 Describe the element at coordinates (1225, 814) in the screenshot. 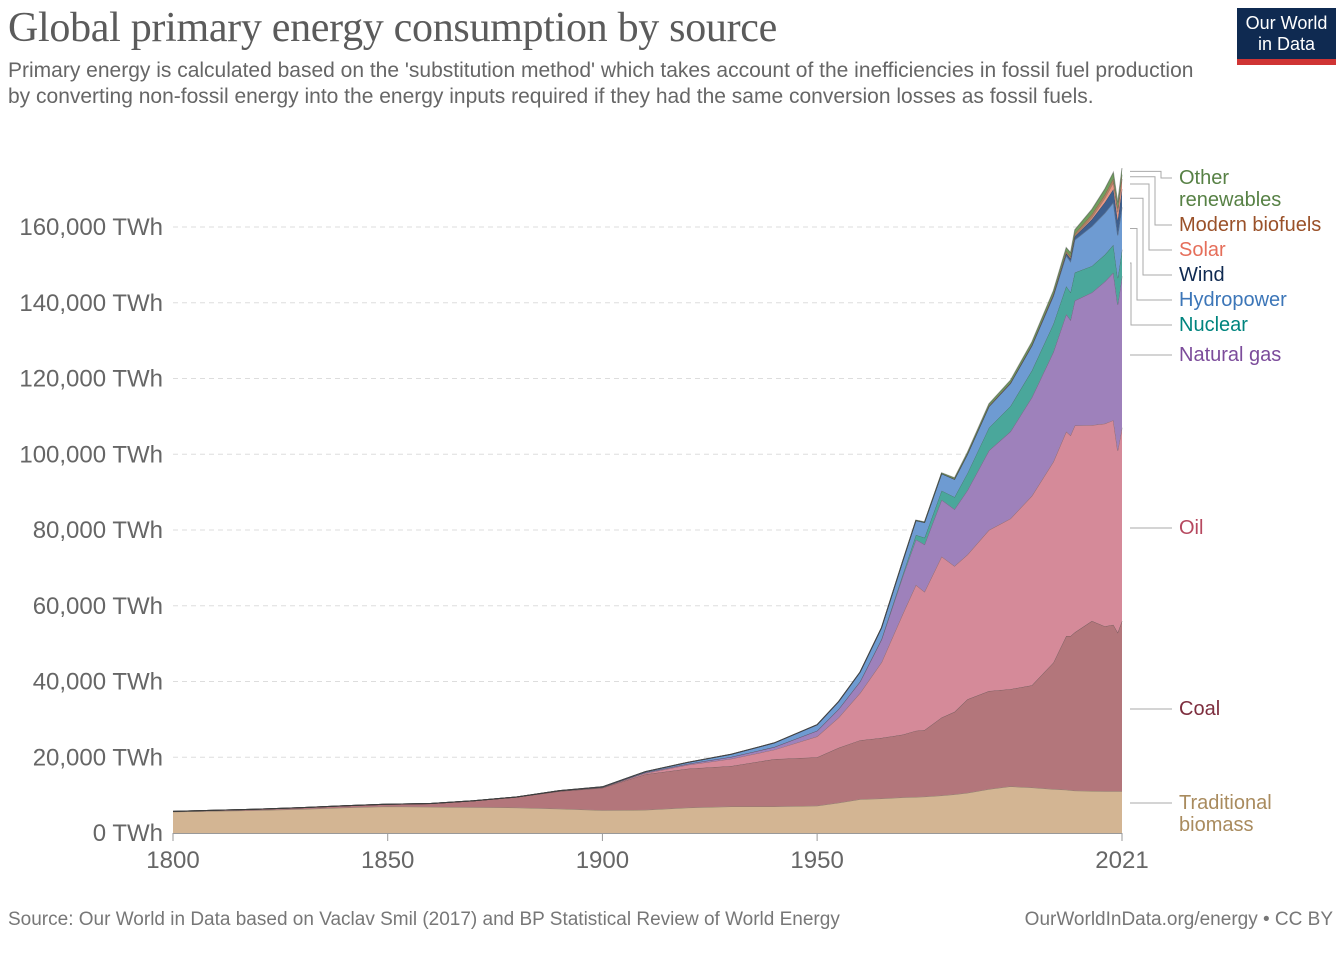

I see `legend-label-traditional-biomass: Traditional biomass` at that location.